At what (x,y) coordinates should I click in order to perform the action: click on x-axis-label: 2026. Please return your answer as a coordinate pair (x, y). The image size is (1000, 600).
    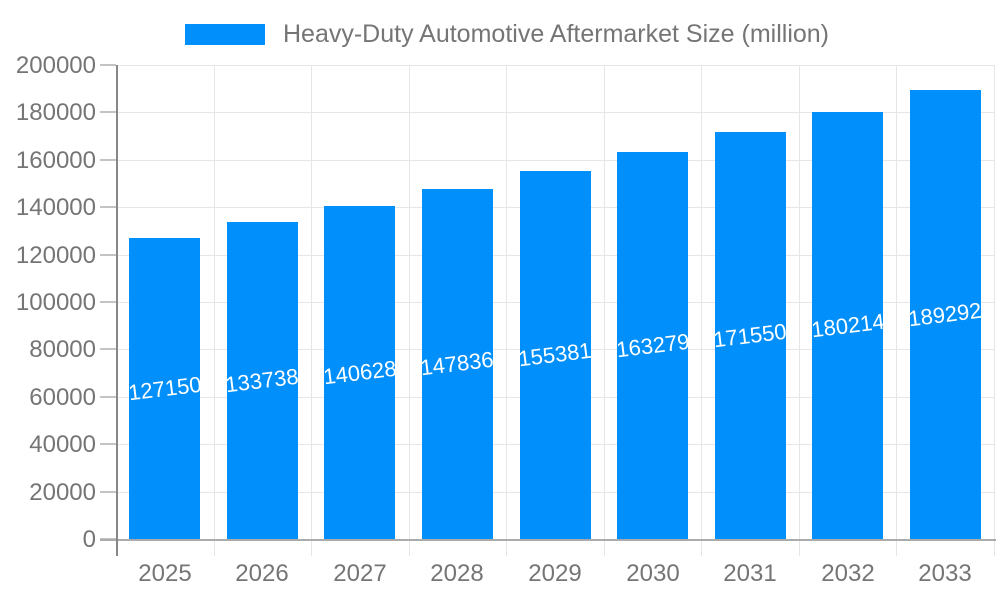
    Looking at the image, I should click on (262, 573).